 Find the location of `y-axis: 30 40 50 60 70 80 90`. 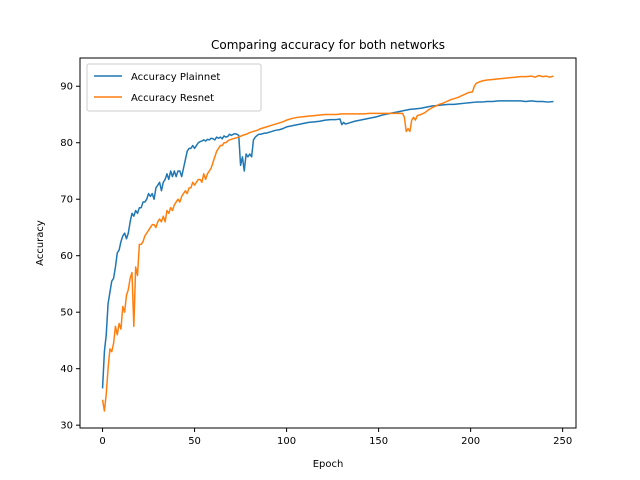

y-axis: 30 40 50 60 70 80 90 is located at coordinates (70, 257).